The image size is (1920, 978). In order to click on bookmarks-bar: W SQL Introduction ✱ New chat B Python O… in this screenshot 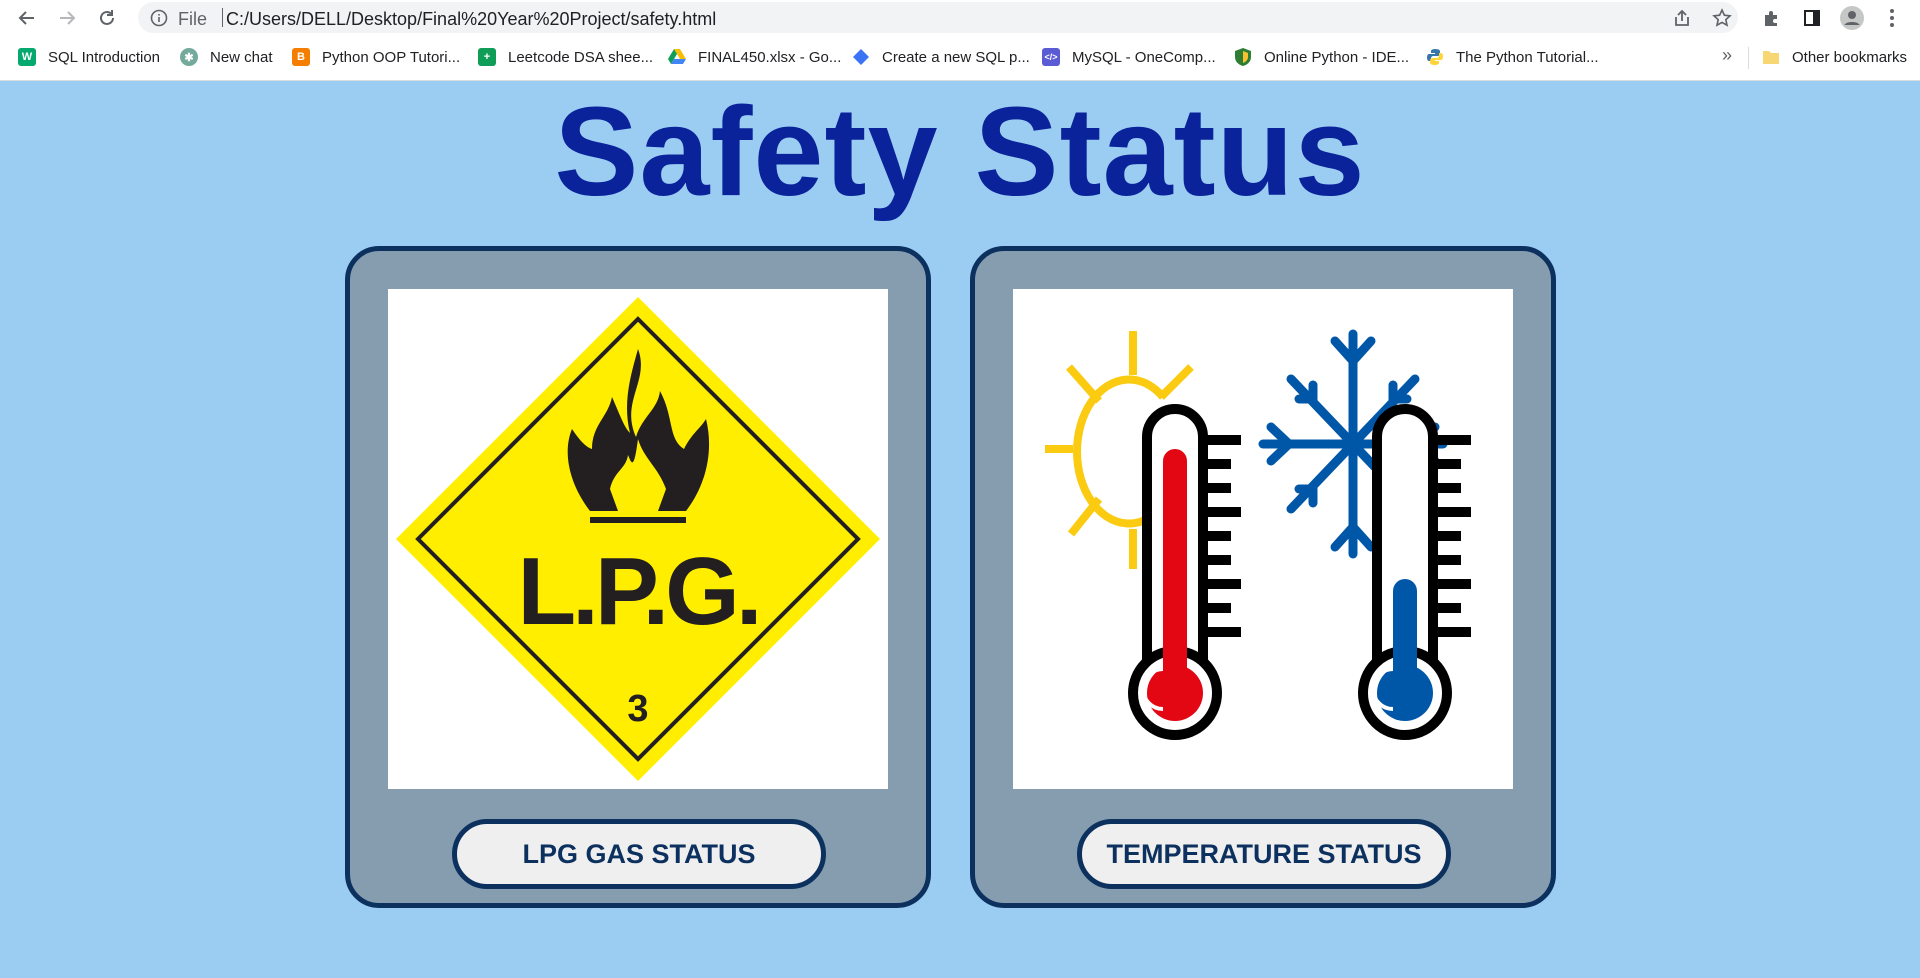, I will do `click(960, 58)`.